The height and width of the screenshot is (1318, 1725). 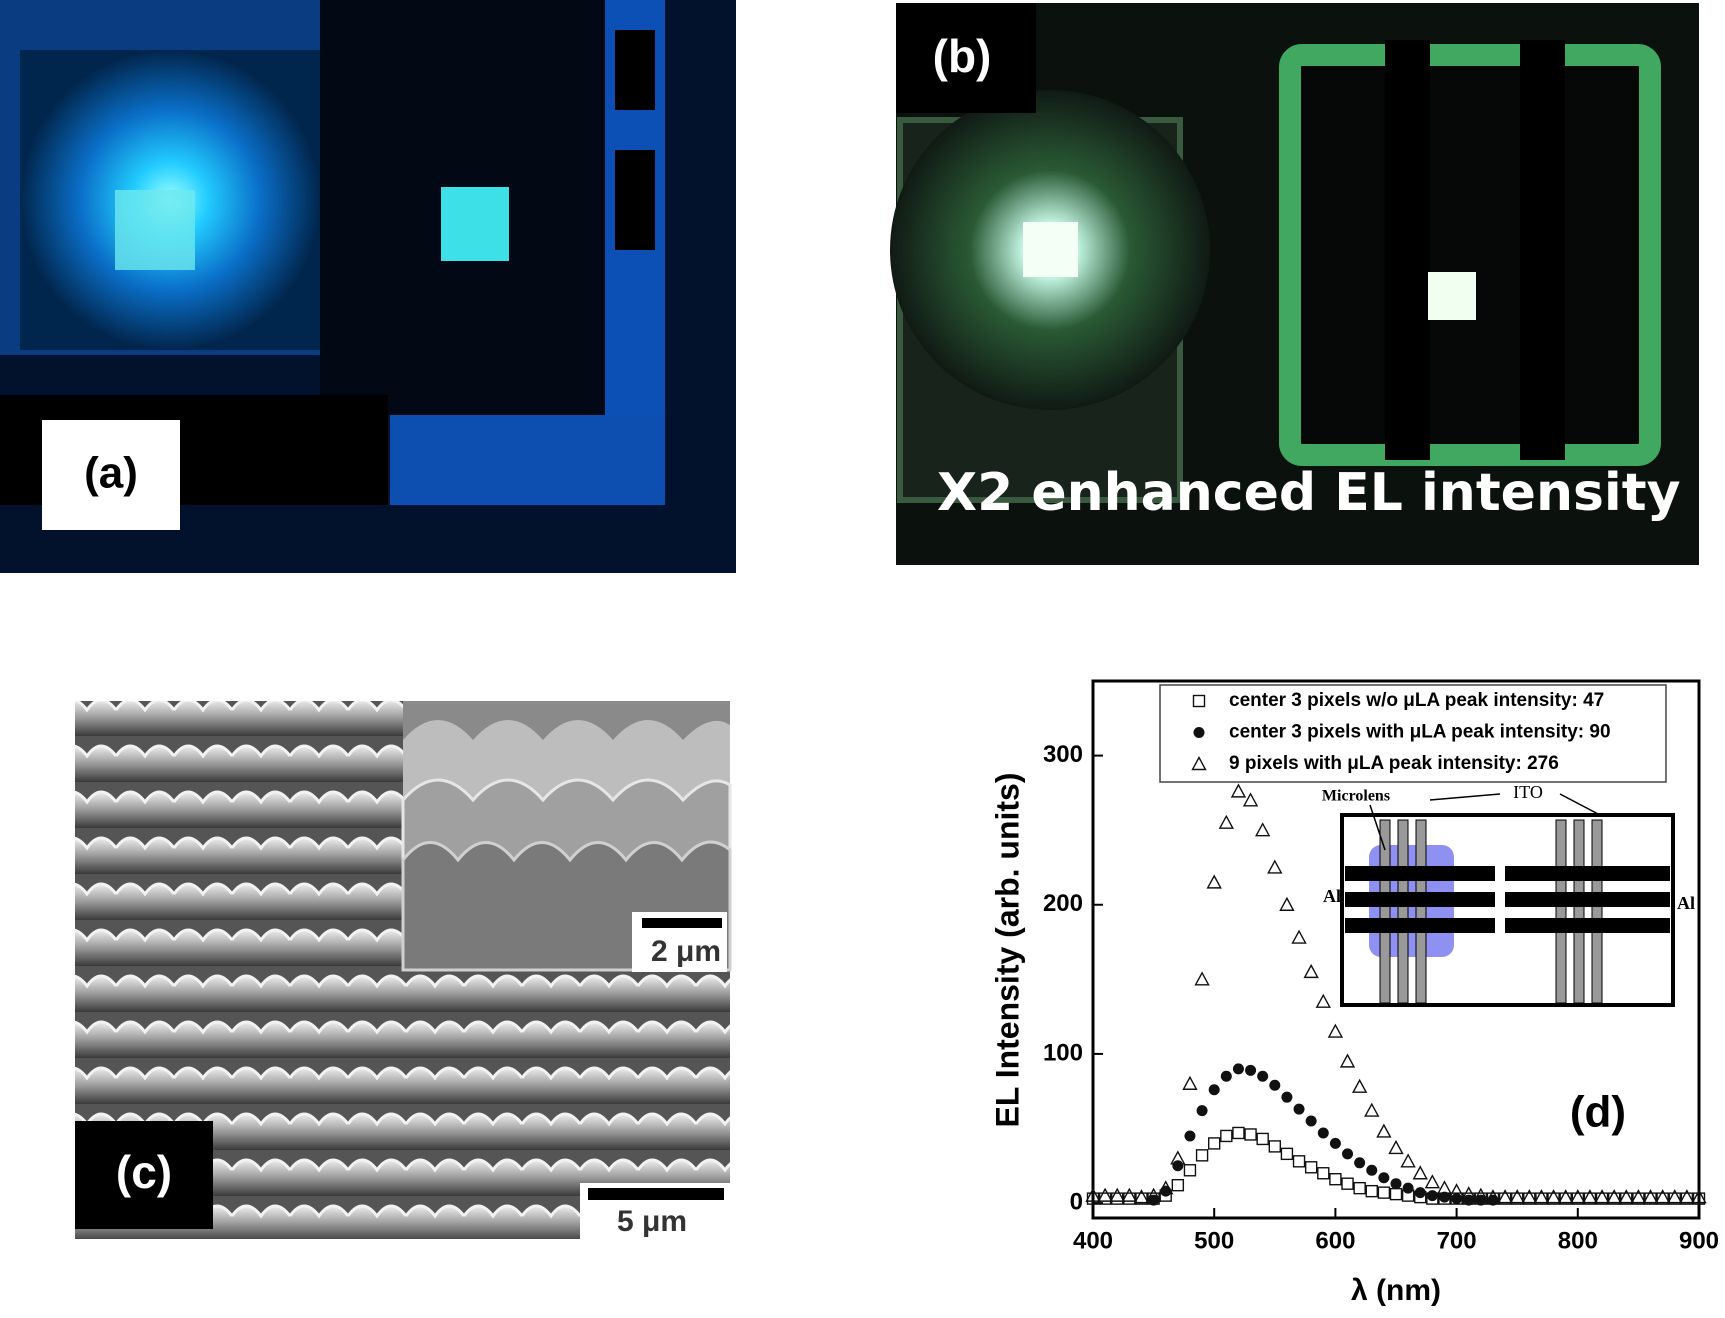 What do you see at coordinates (1063, 754) in the screenshot?
I see `y-tick-label: 300` at bounding box center [1063, 754].